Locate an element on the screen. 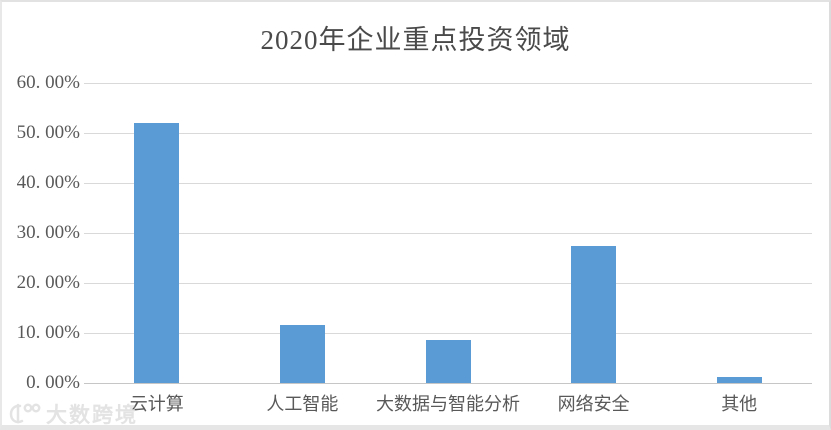 This screenshot has height=430, width=831. y-tick-label: 20. 00% is located at coordinates (48, 282).